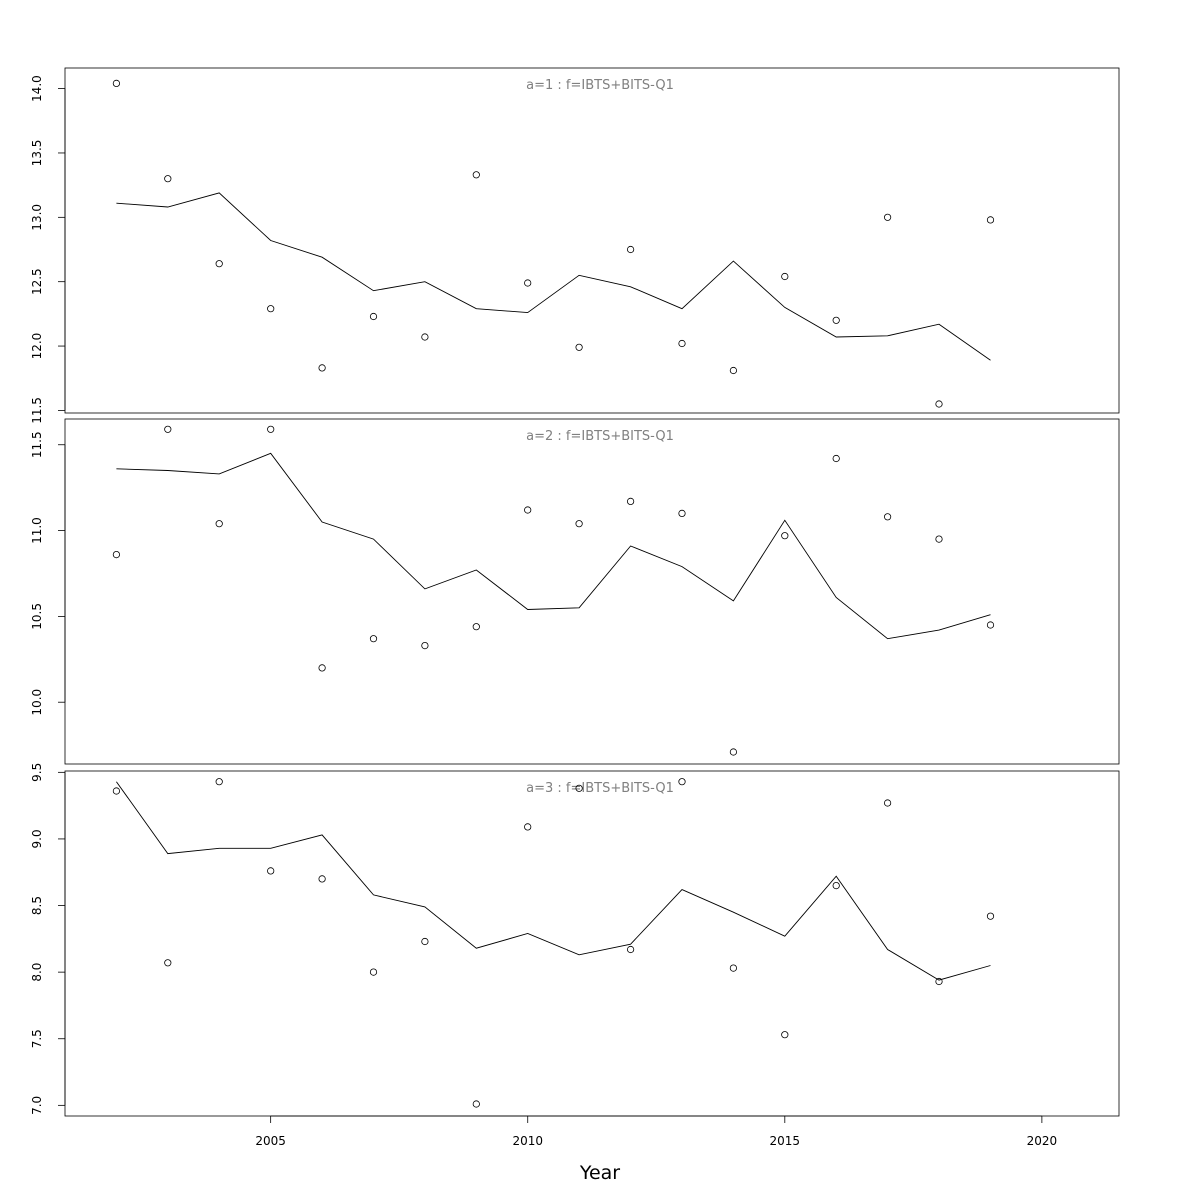 The width and height of the screenshot is (1200, 1200). Describe the element at coordinates (37, 530) in the screenshot. I see `y-tick-label: 11.0` at that location.